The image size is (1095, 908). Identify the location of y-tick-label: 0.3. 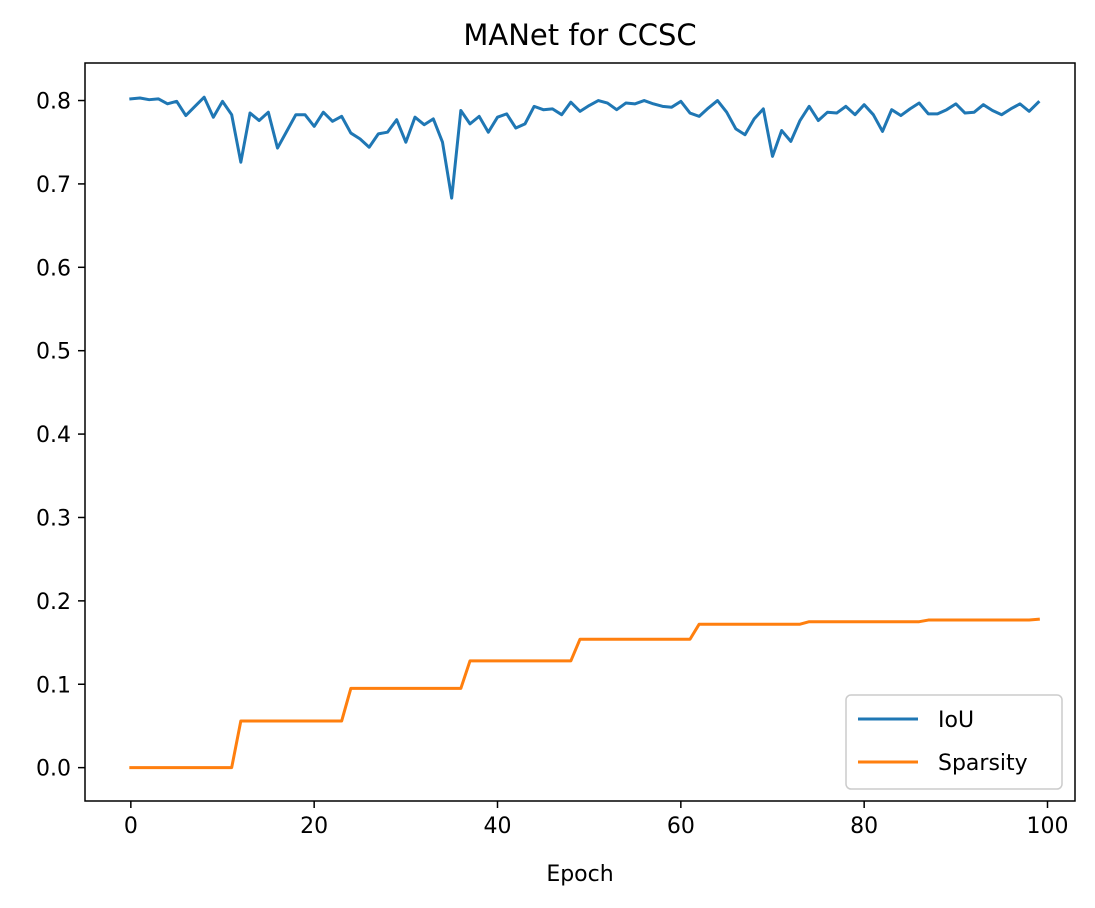
(53, 518).